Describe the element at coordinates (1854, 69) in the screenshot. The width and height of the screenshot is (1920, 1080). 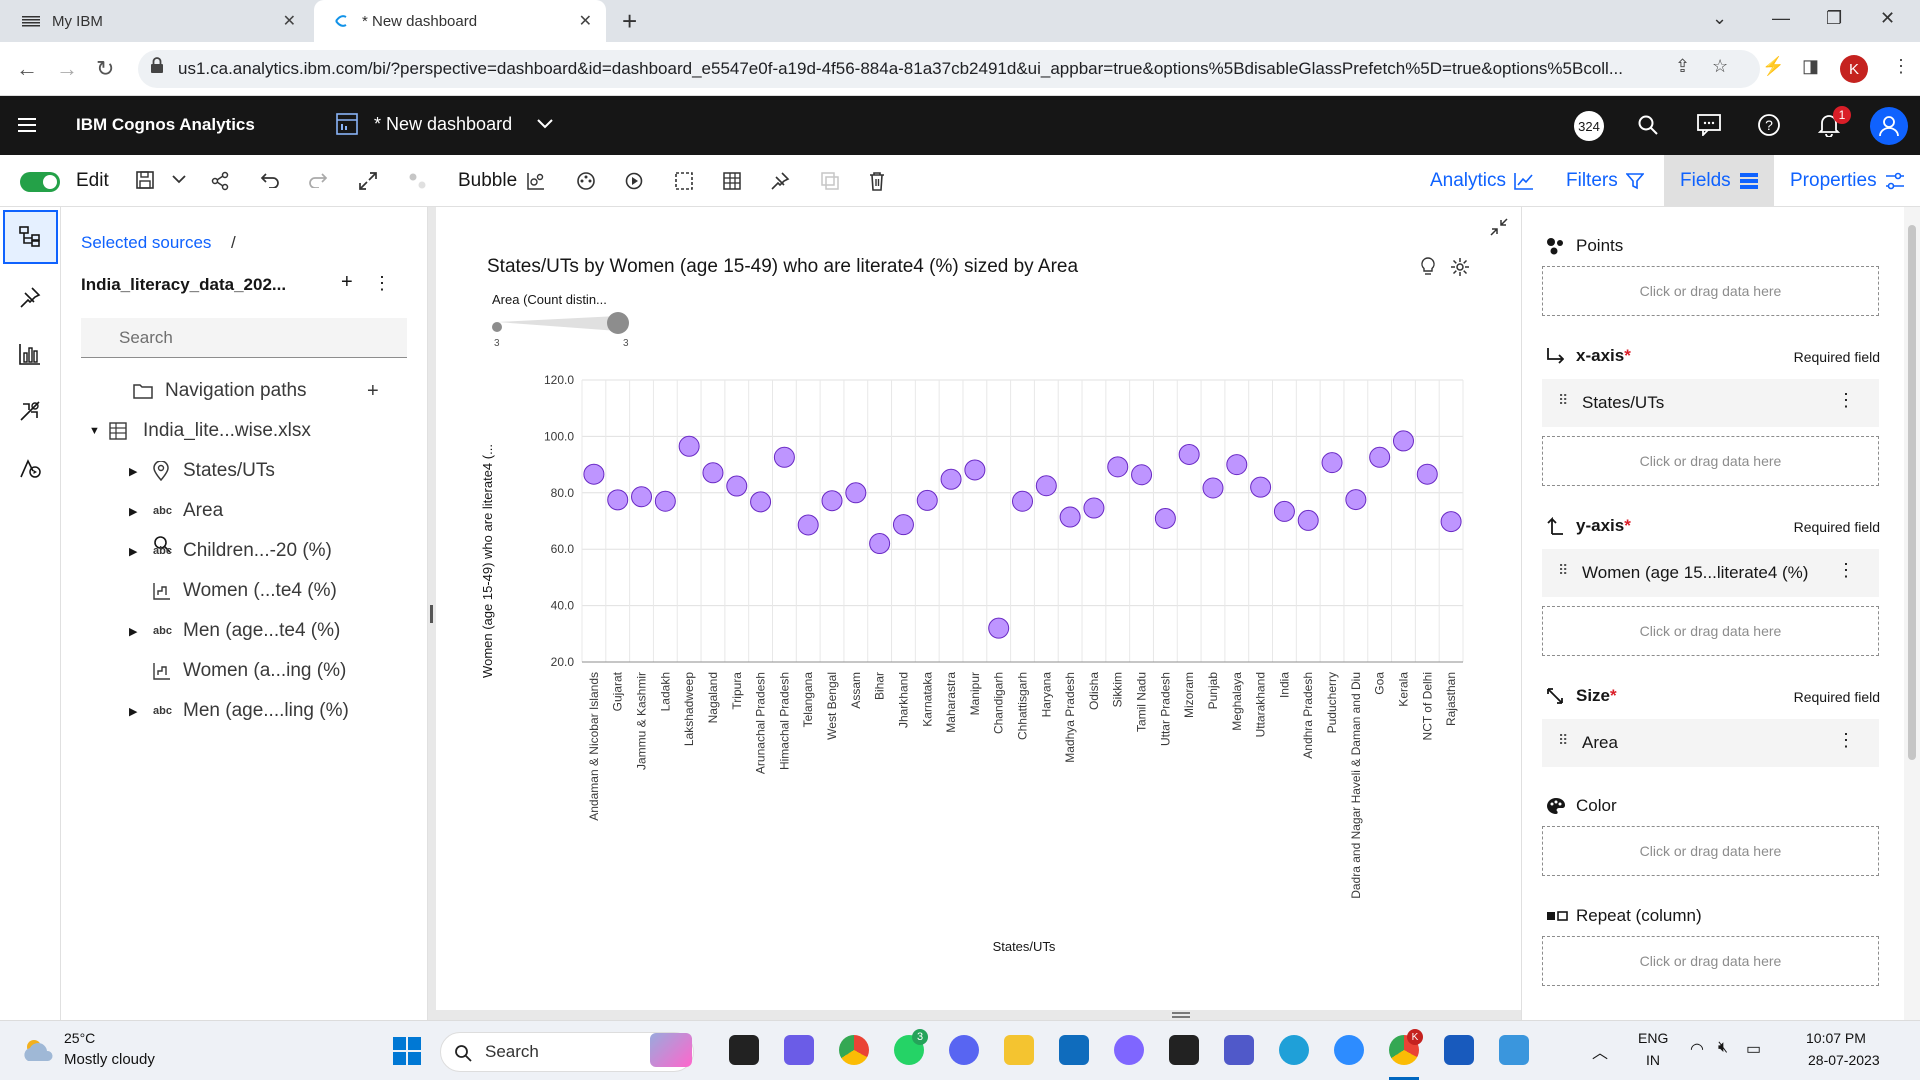
I see `profile-avatar: K` at that location.